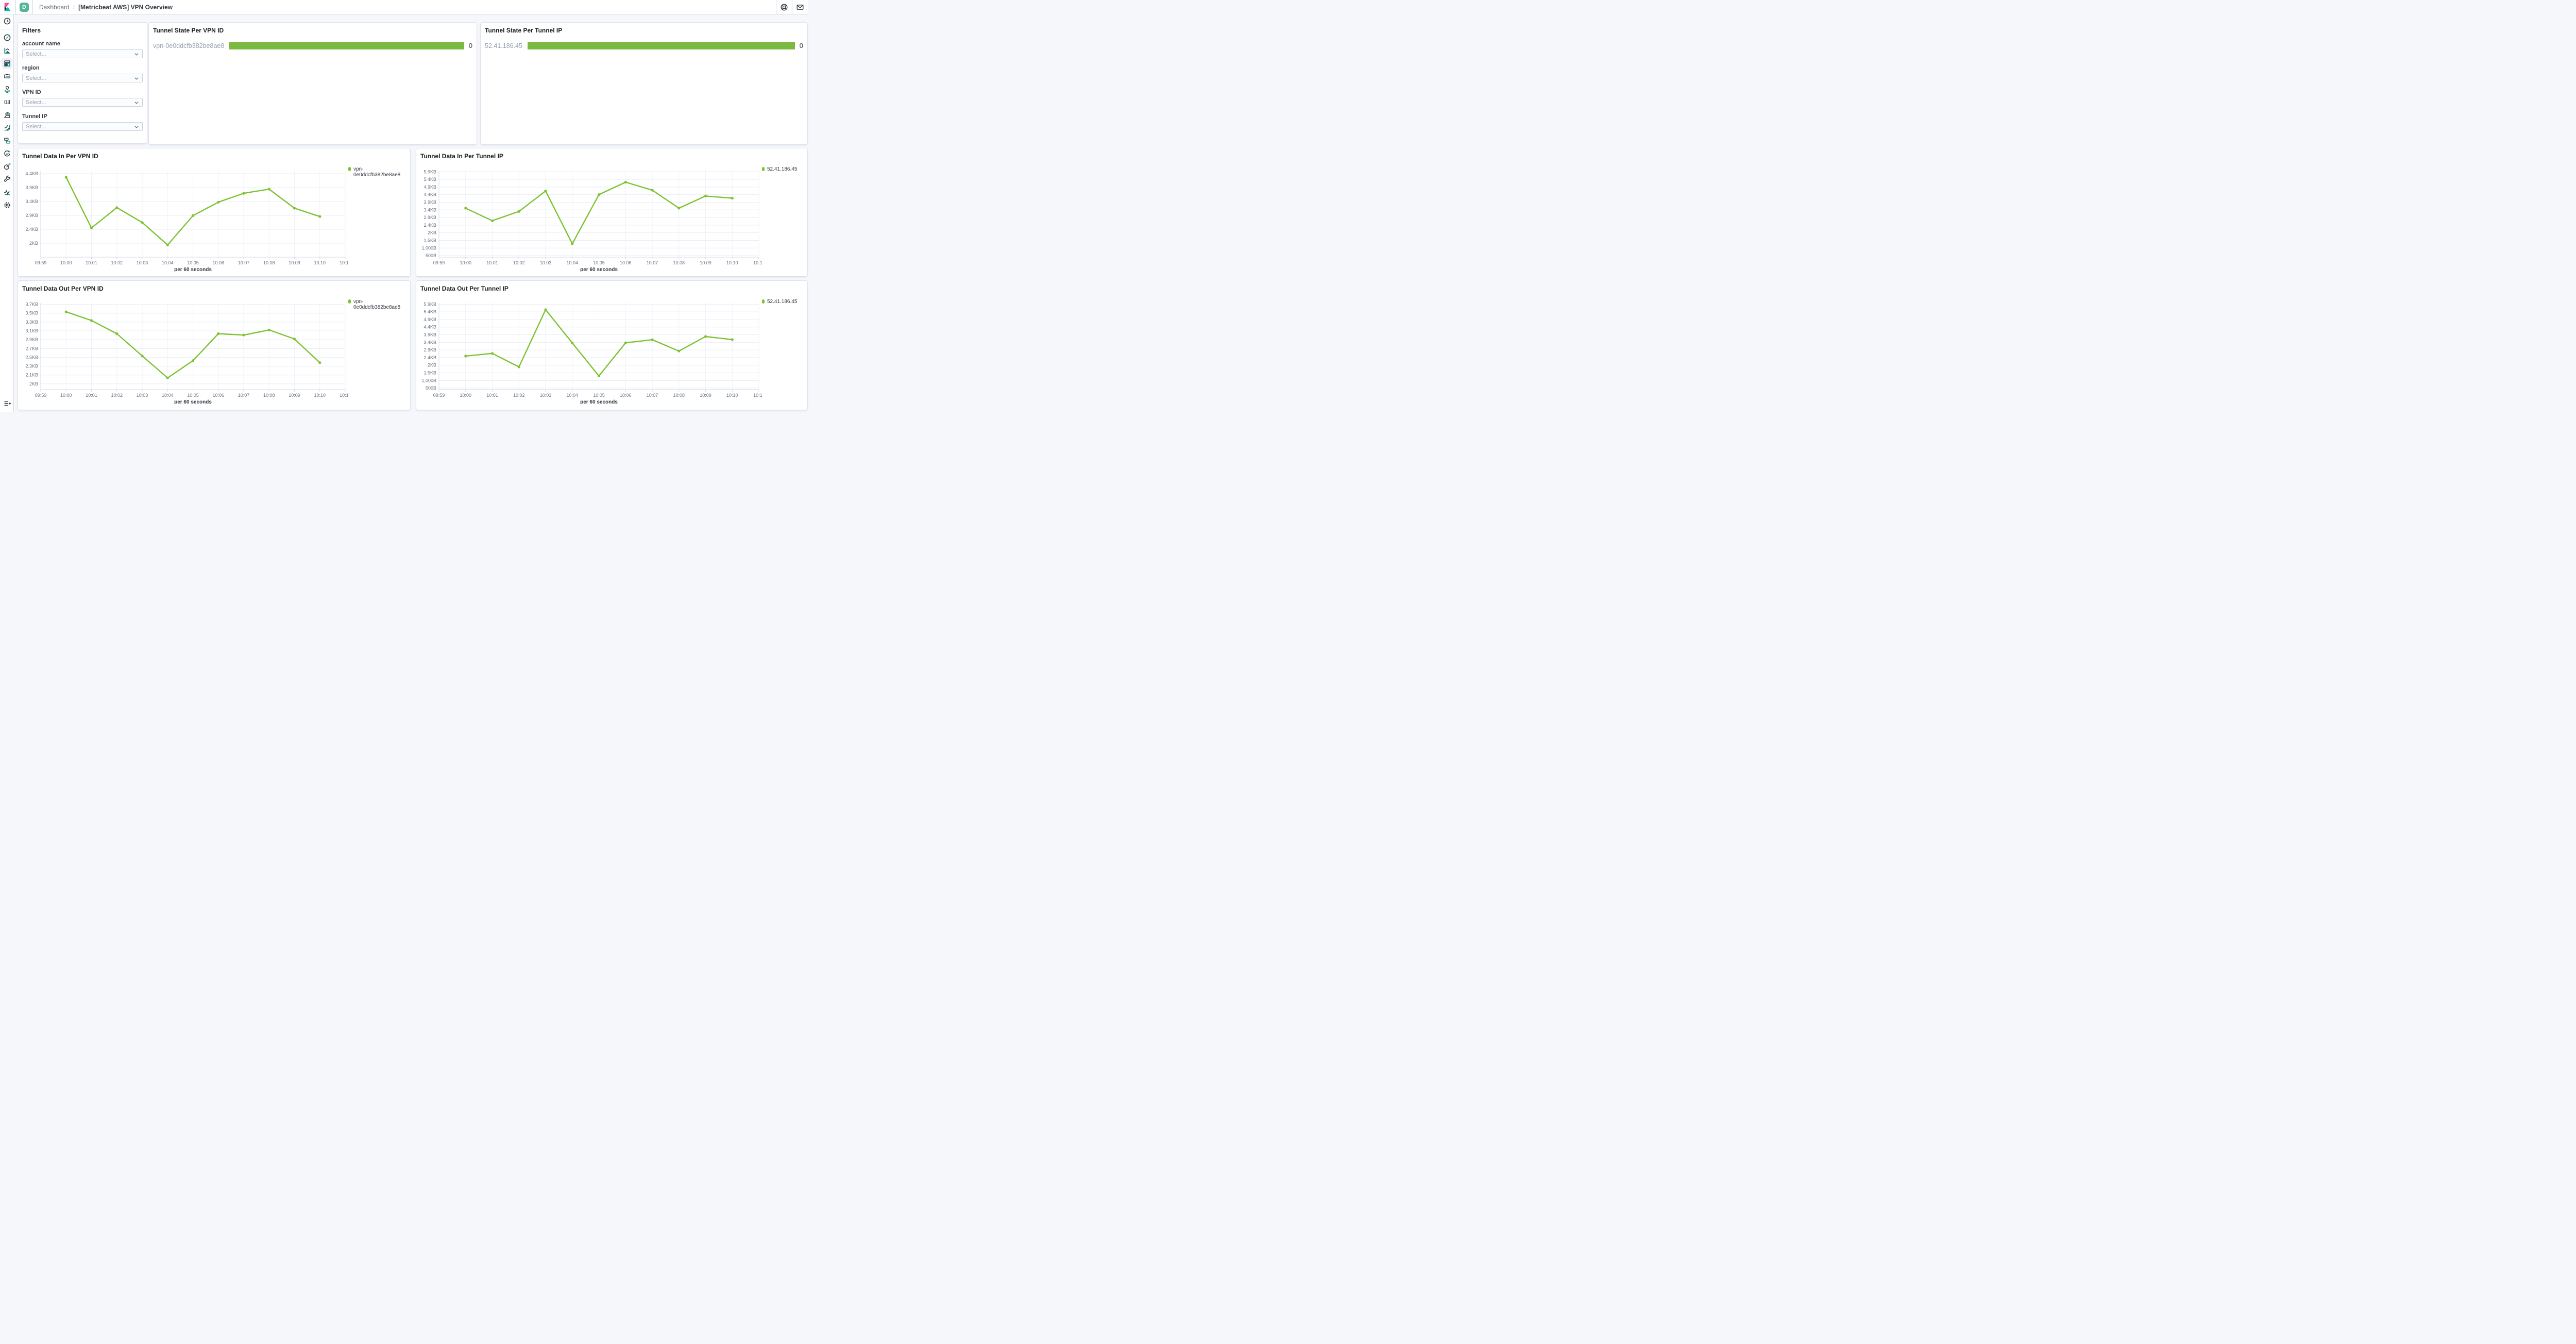 The width and height of the screenshot is (2576, 1344). I want to click on canvas-icon, so click(7, 76).